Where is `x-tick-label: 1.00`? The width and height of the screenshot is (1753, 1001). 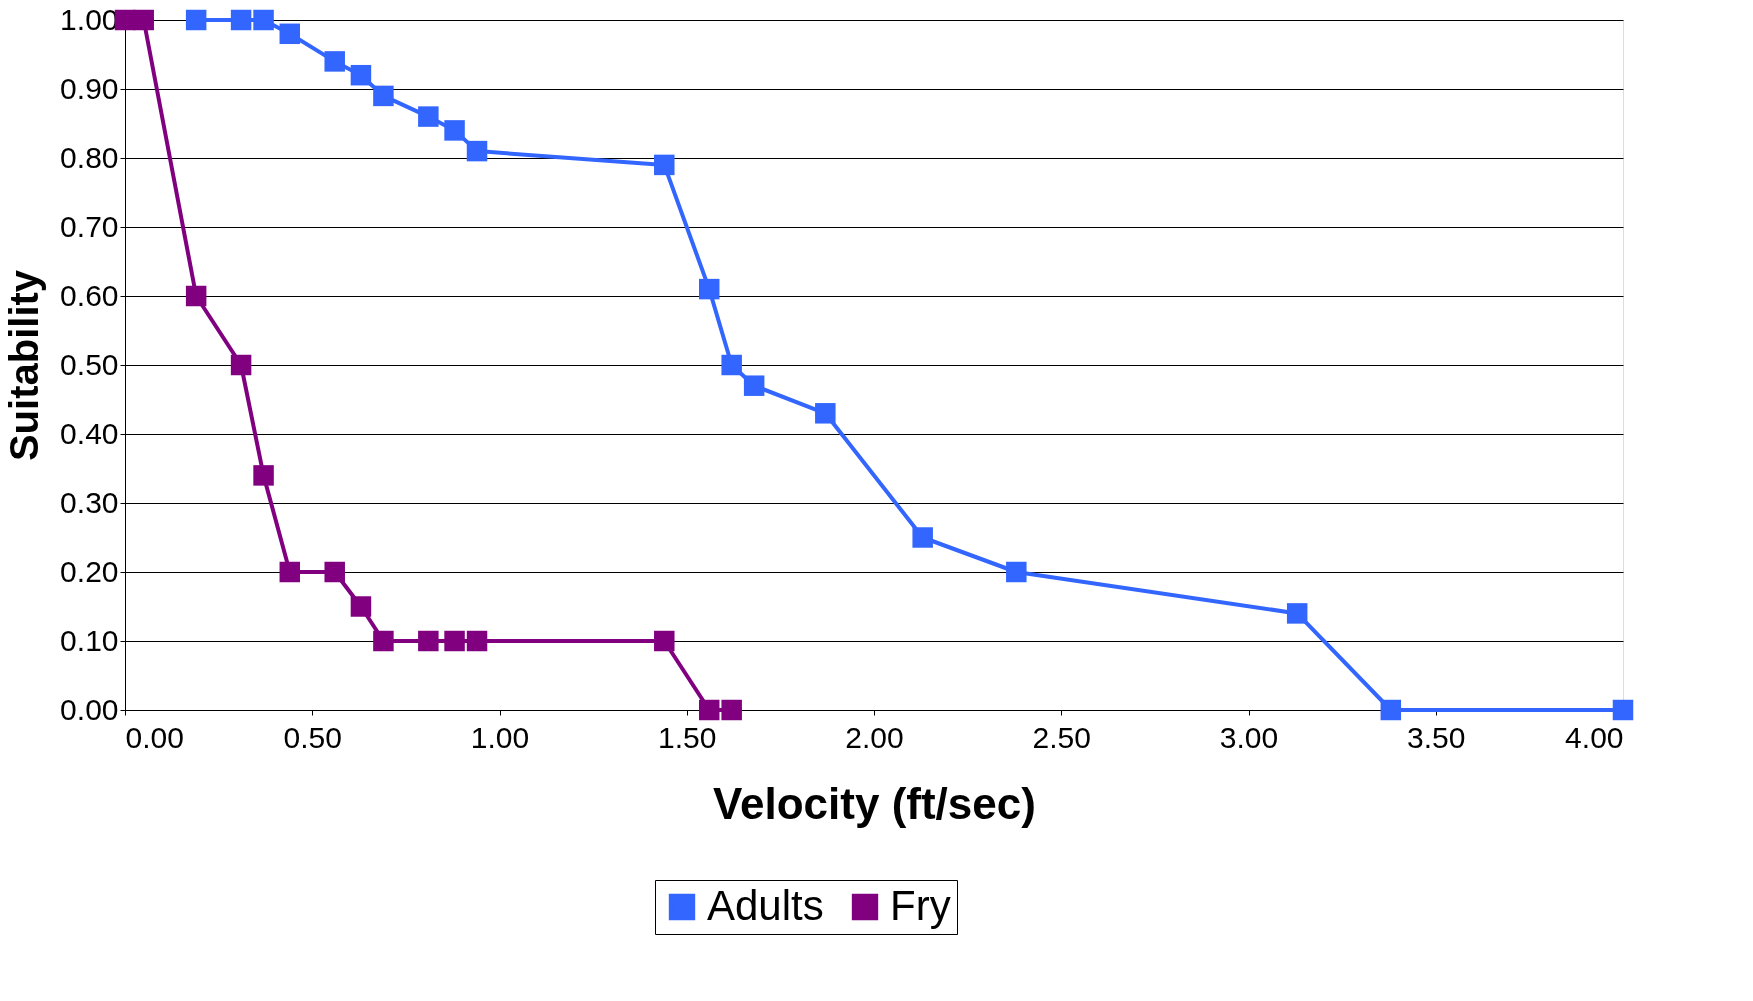
x-tick-label: 1.00 is located at coordinates (500, 737).